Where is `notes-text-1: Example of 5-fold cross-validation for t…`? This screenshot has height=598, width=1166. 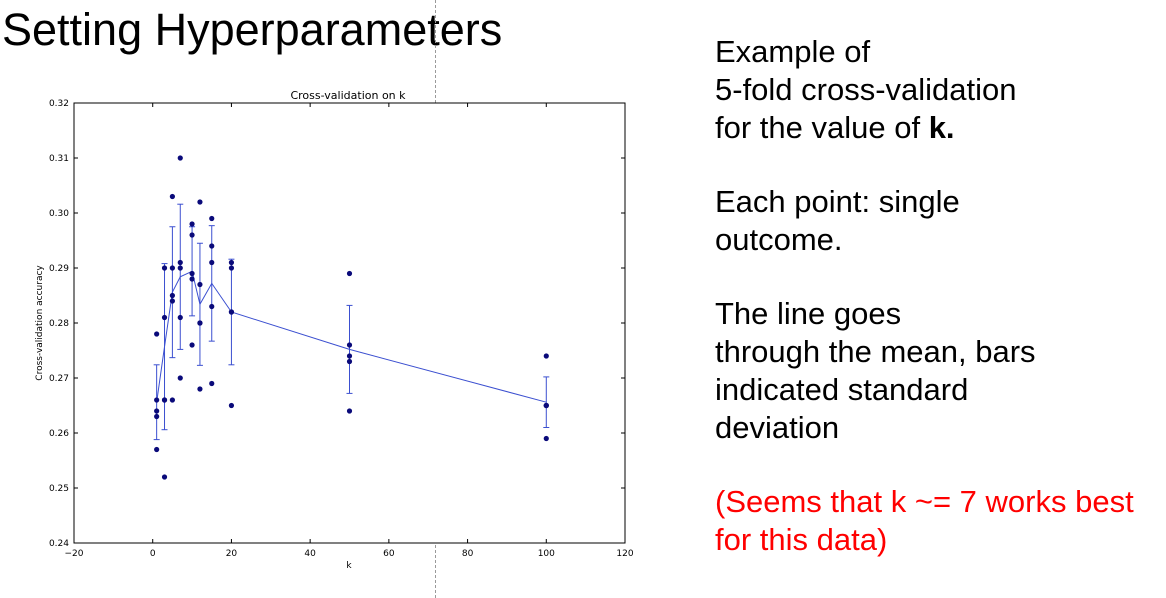
notes-text-1: Example of 5-fold cross-validation for t… is located at coordinates (866, 89).